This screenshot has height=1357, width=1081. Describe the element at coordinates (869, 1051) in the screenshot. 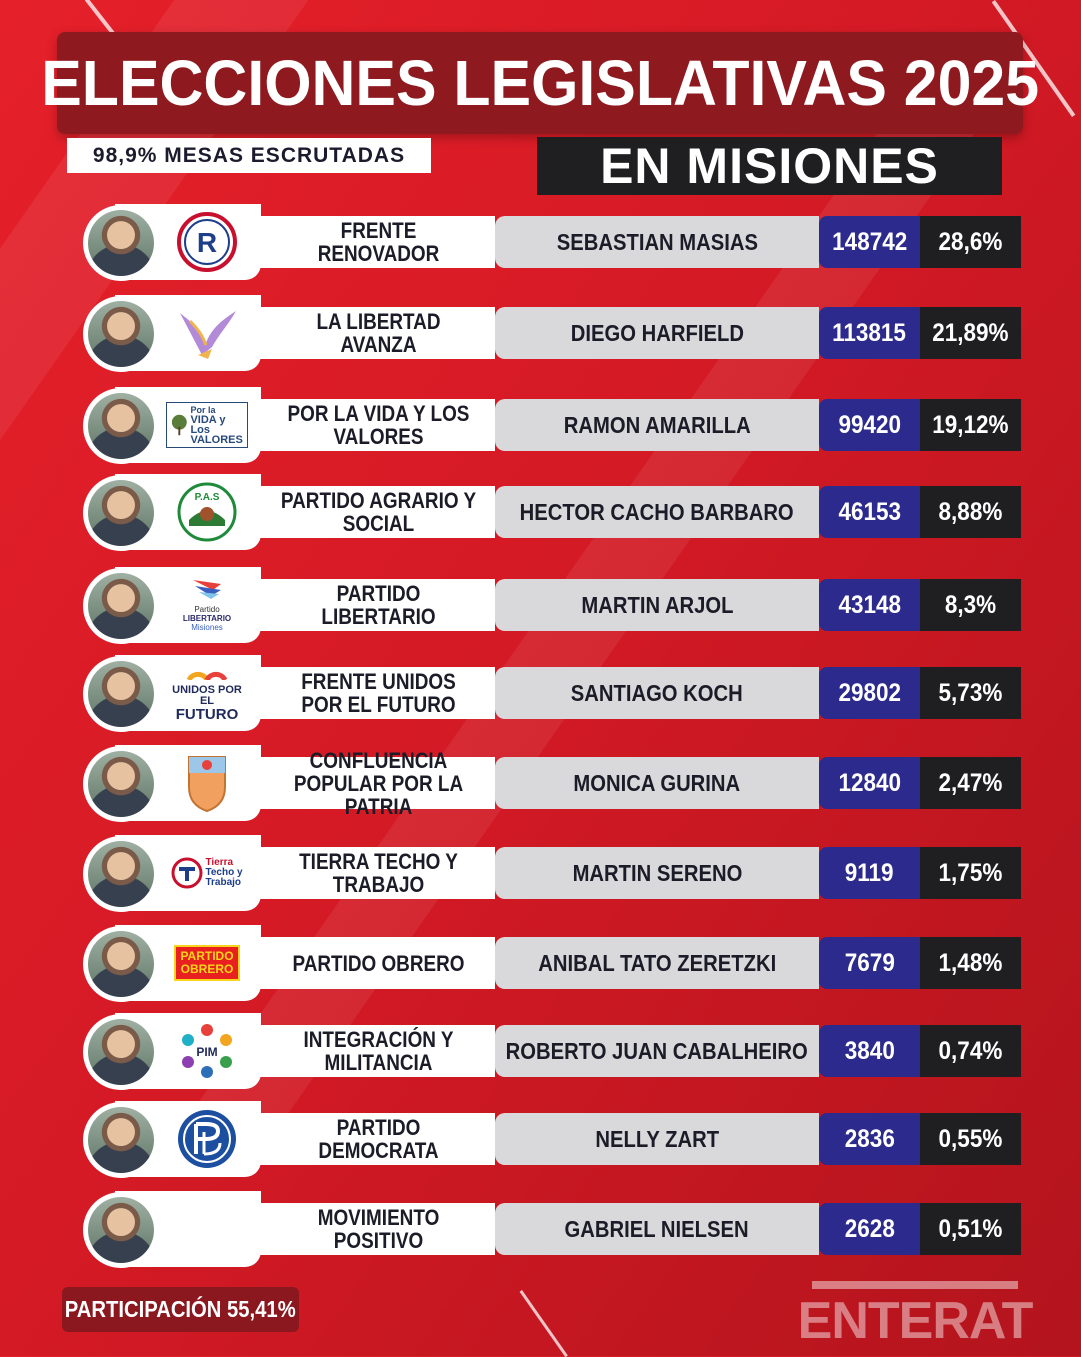

I see `votes-count: 3840` at that location.